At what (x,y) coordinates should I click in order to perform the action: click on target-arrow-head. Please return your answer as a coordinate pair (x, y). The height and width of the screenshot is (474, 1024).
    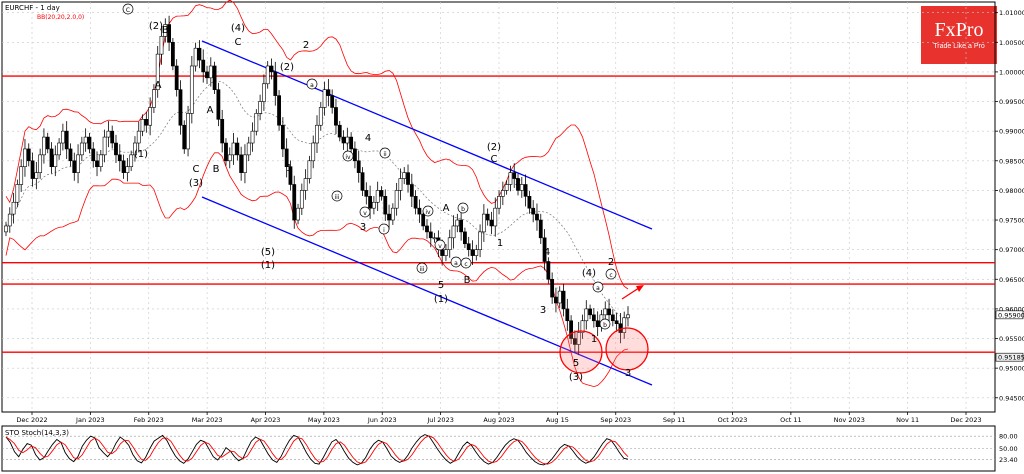
    Looking at the image, I should click on (640, 288).